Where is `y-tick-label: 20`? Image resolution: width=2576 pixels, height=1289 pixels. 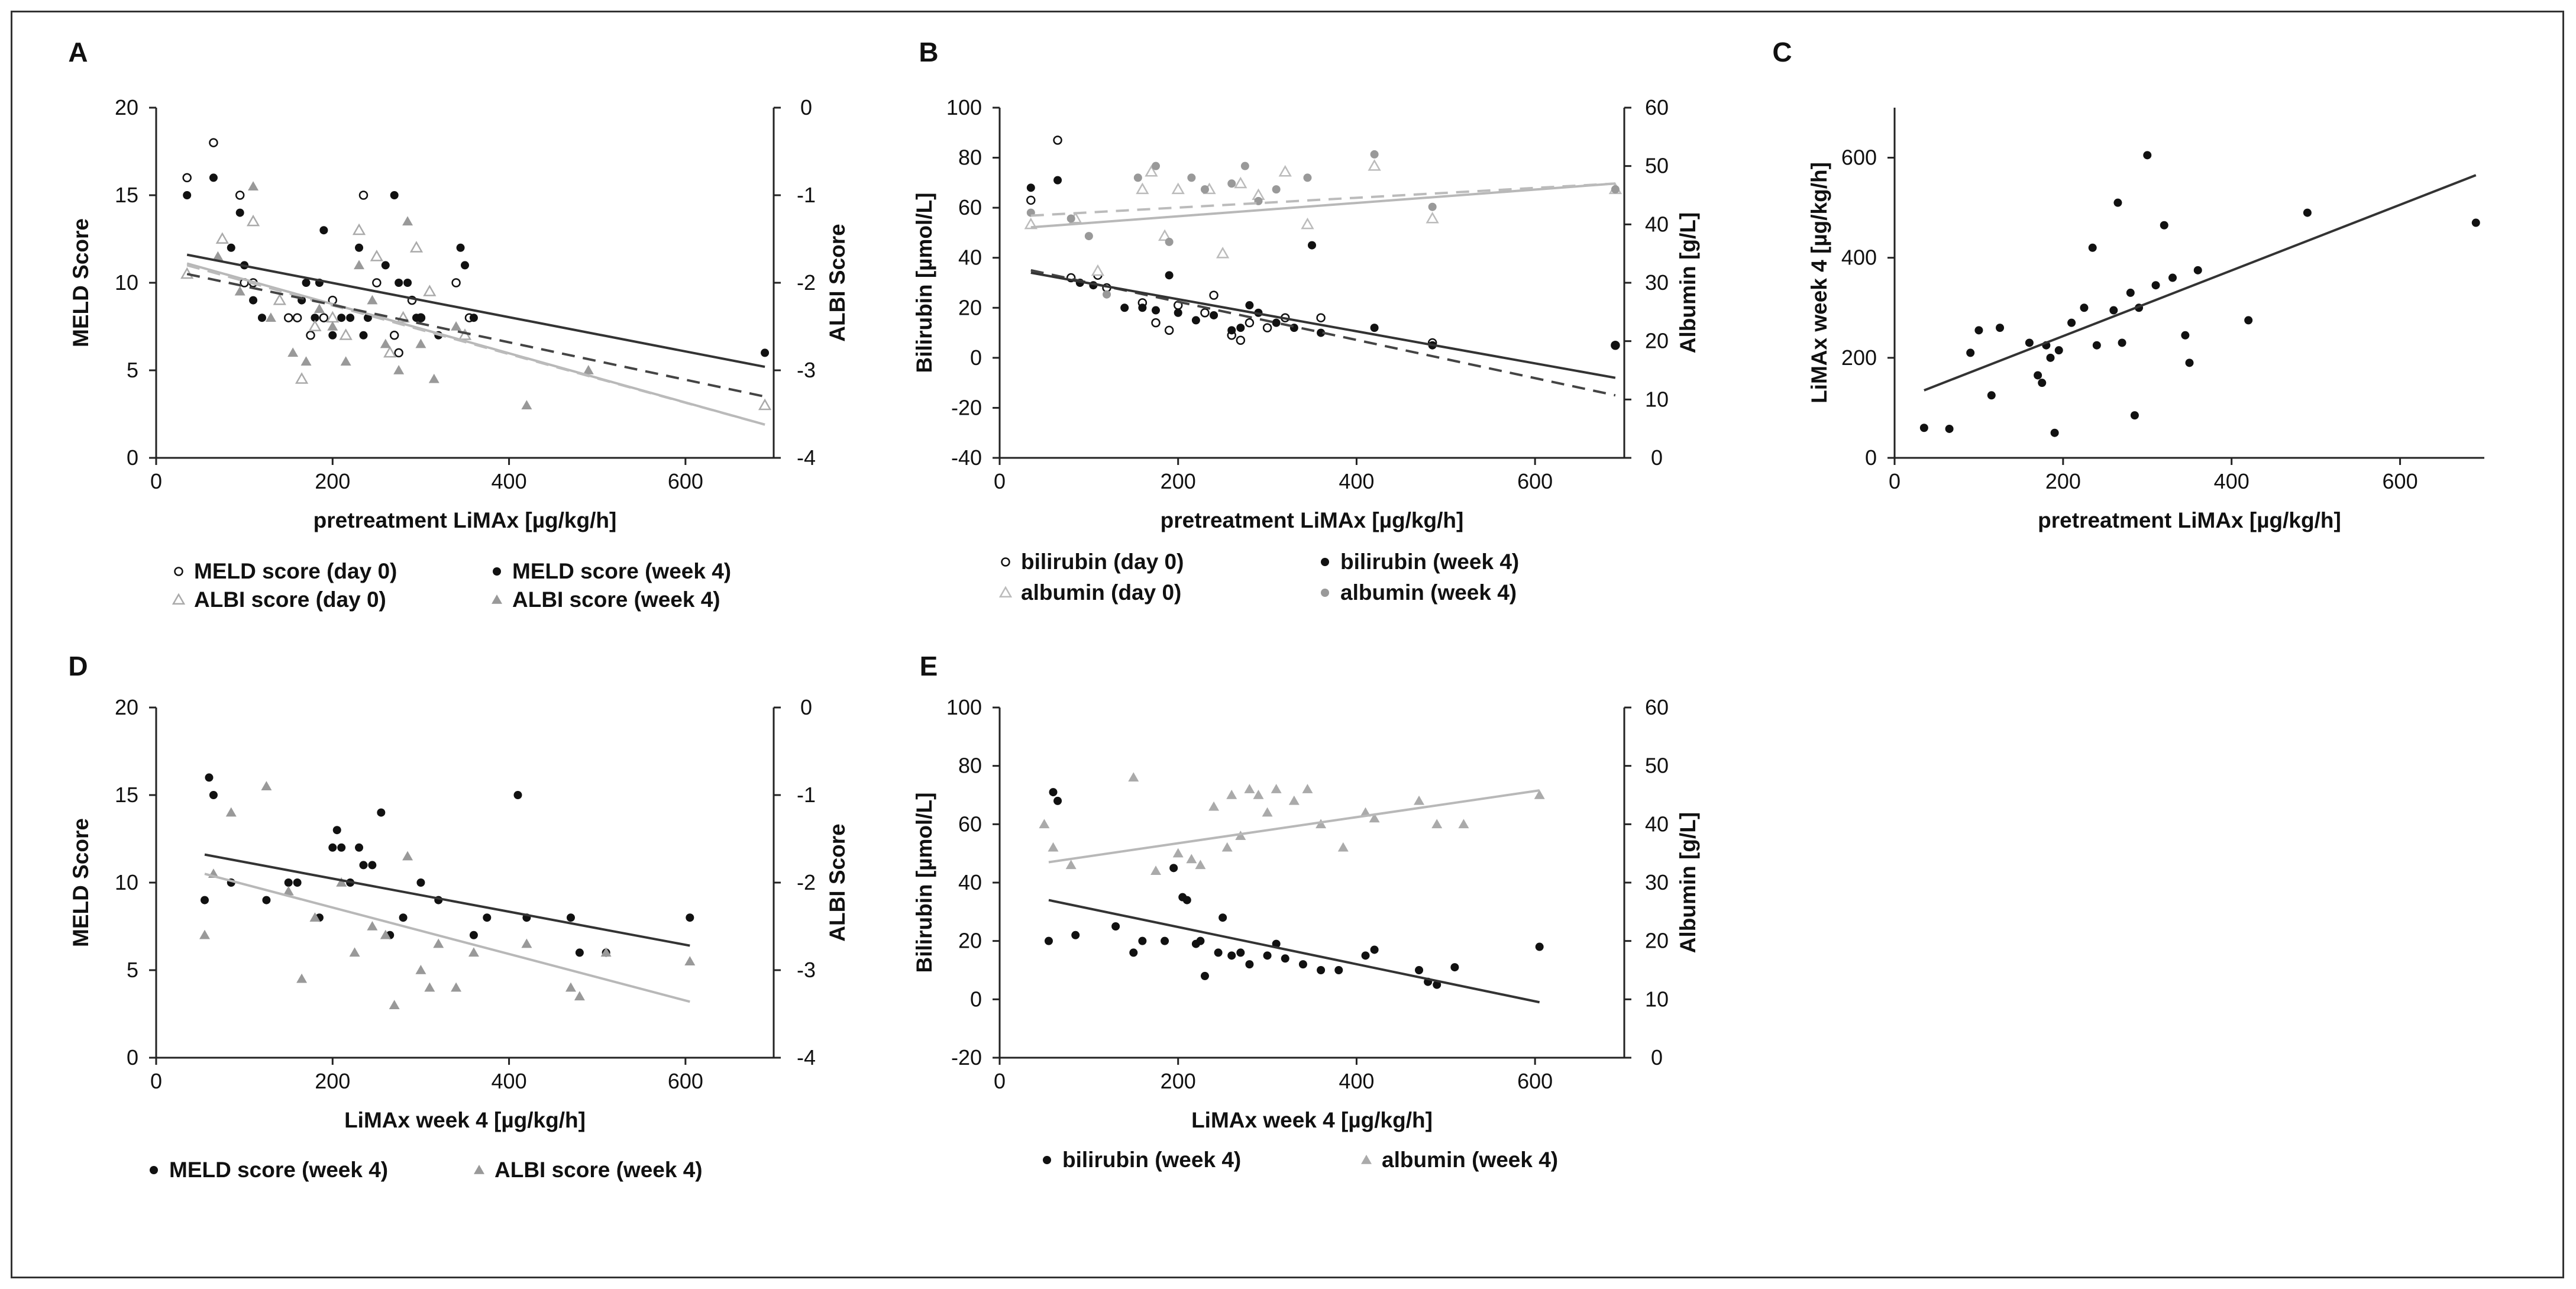 y-tick-label: 20 is located at coordinates (126, 107).